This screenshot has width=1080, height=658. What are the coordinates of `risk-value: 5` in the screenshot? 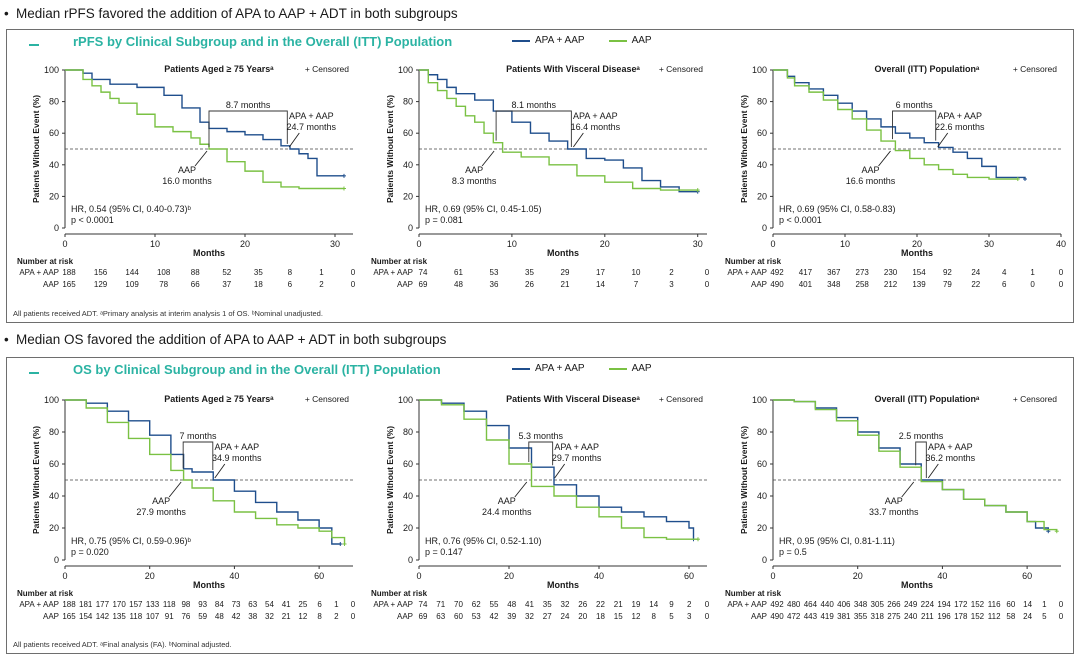 It's located at (671, 616).